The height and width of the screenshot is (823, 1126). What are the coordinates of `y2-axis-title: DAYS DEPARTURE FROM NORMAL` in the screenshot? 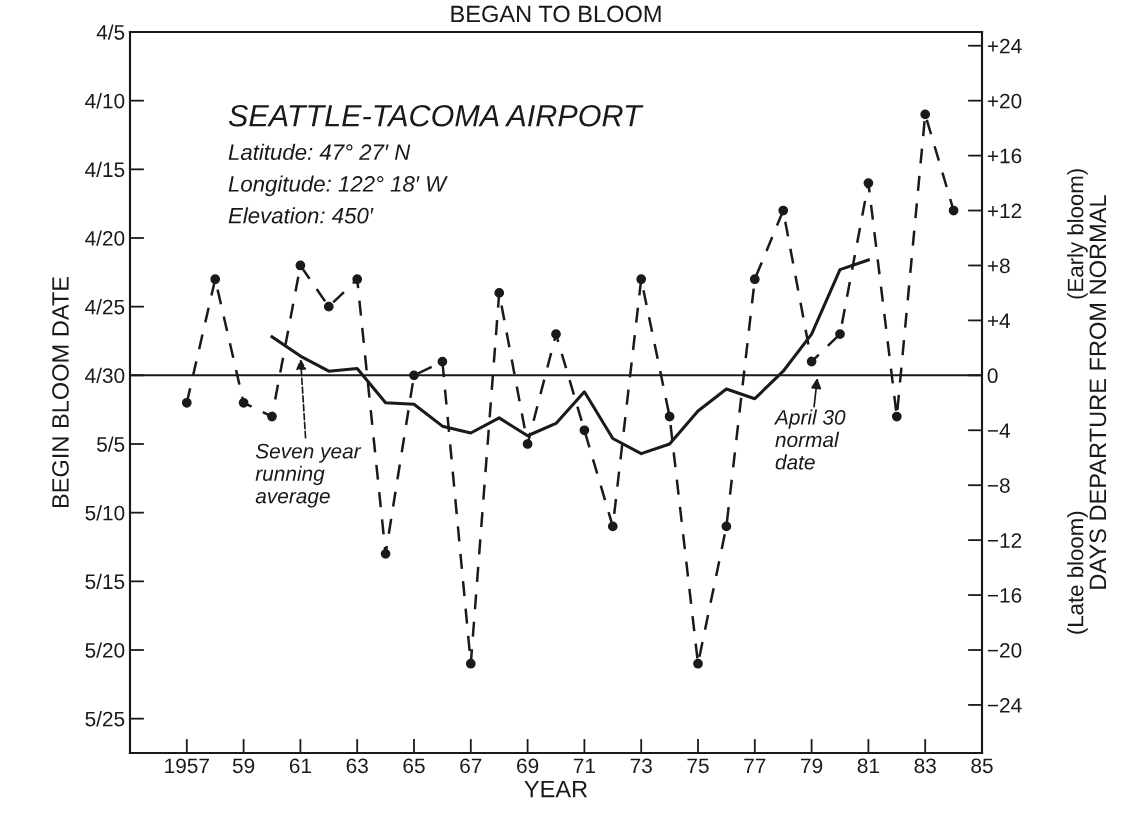 It's located at (1098, 392).